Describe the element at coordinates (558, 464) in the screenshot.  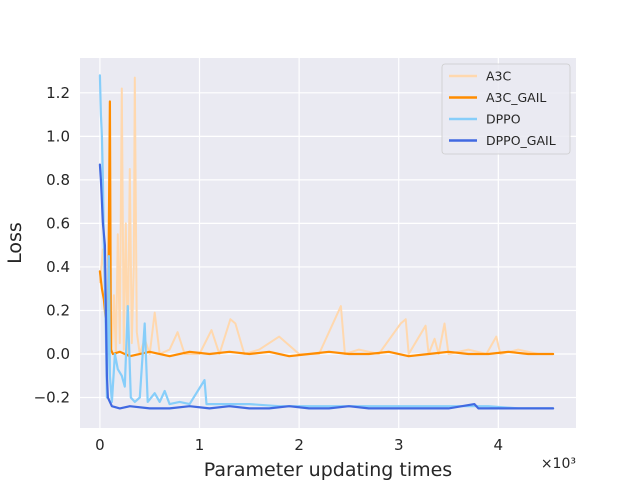
I see `x-axis-multiplier: ×10³` at that location.